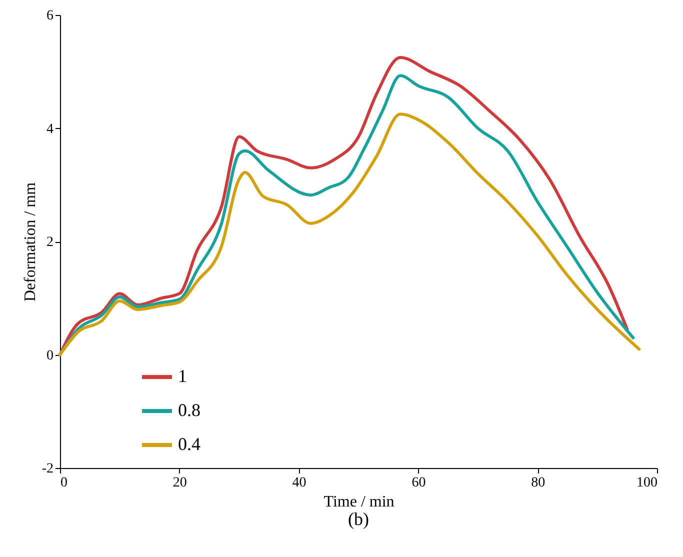 Image resolution: width=683 pixels, height=557 pixels. I want to click on y-axis-title: Deformation / mm, so click(30, 242).